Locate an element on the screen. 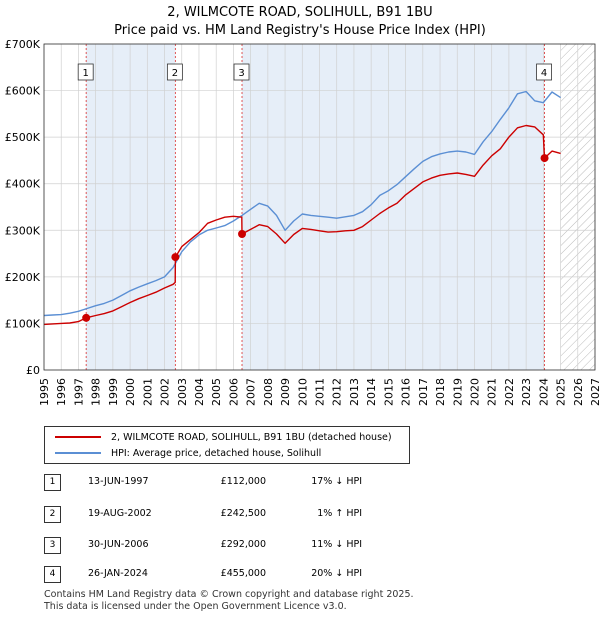 Image resolution: width=600 pixels, height=620 pixels. sale-price: £455,000 is located at coordinates (243, 573).